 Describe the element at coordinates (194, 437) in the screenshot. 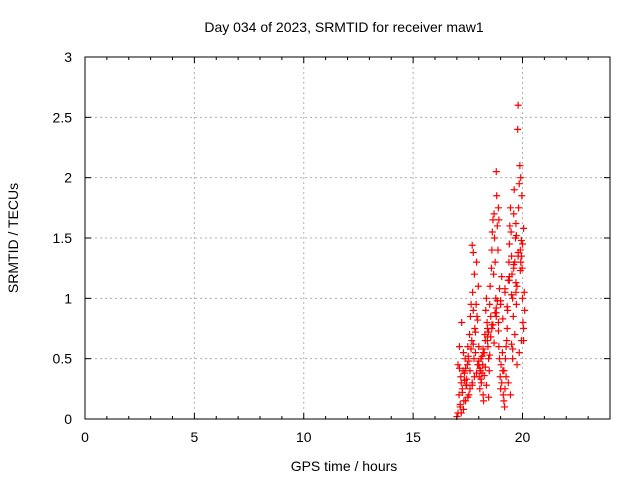

I see `x-tick-label: 5` at that location.